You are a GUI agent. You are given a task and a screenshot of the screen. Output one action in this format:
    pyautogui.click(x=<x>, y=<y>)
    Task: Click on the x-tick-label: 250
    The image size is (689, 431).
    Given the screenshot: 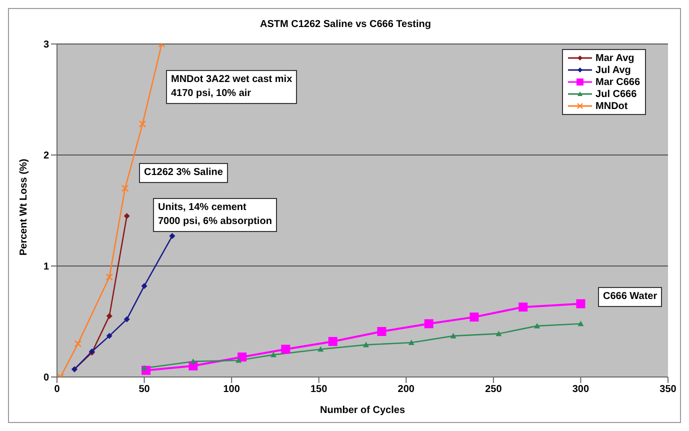 What is the action you would take?
    pyautogui.click(x=493, y=390)
    